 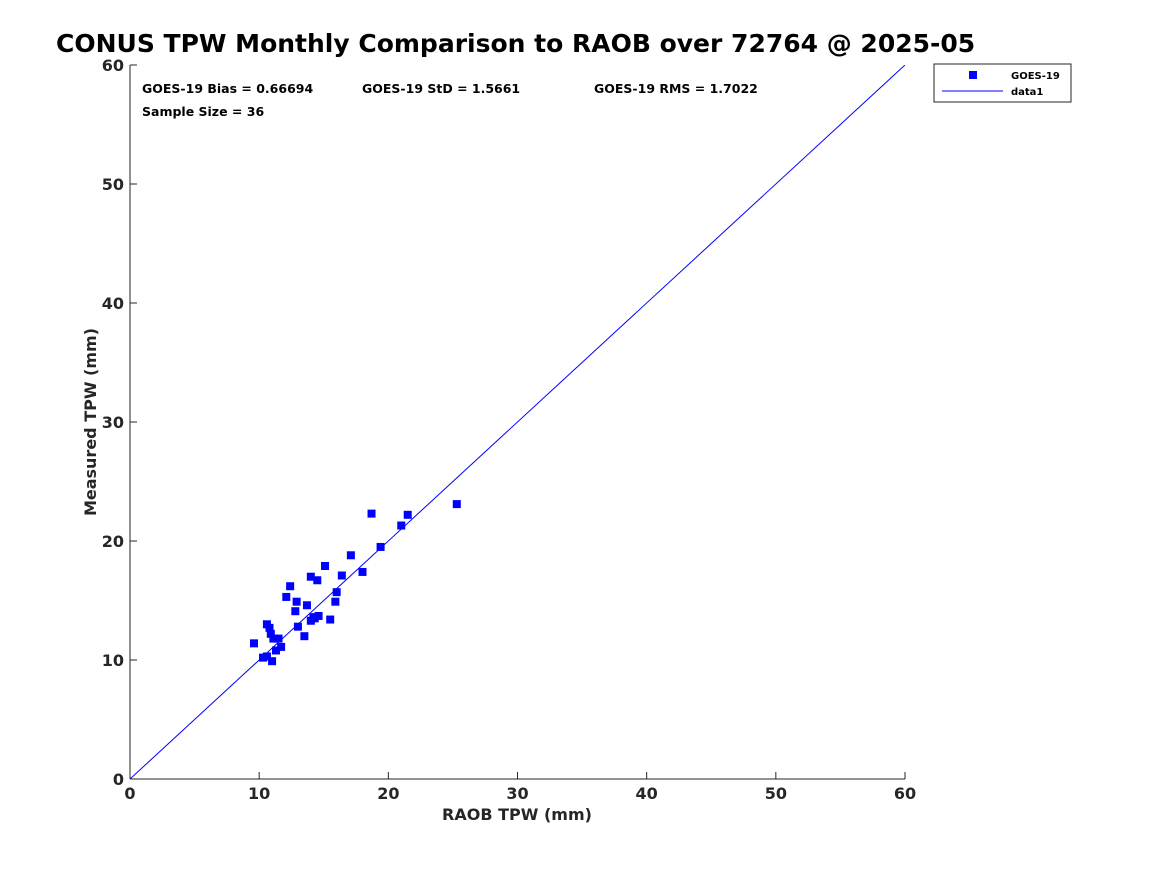 What do you see at coordinates (441, 88) in the screenshot?
I see `std-annotation: GOES-19 StD = 1.5661` at bounding box center [441, 88].